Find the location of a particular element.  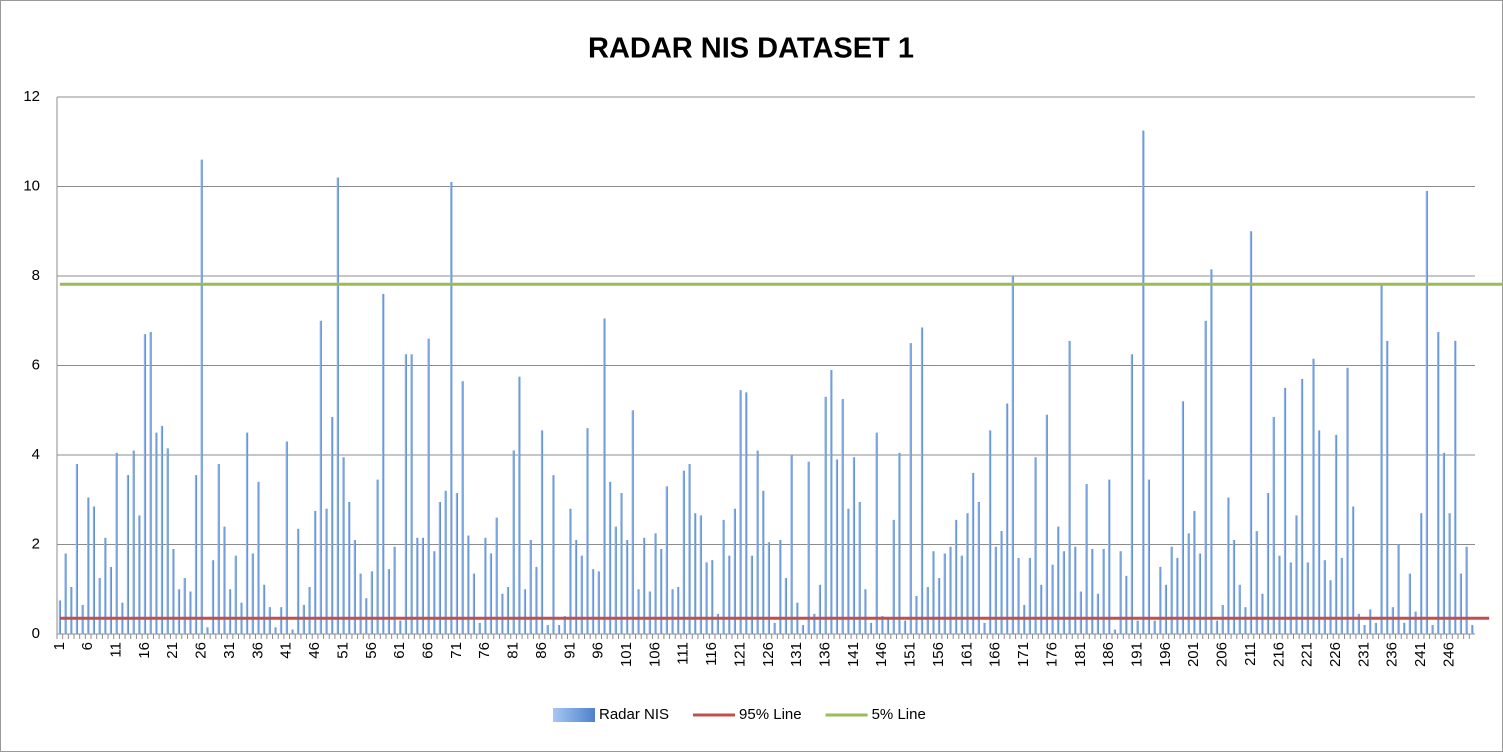

x-tick-label: 96 is located at coordinates (598, 650).